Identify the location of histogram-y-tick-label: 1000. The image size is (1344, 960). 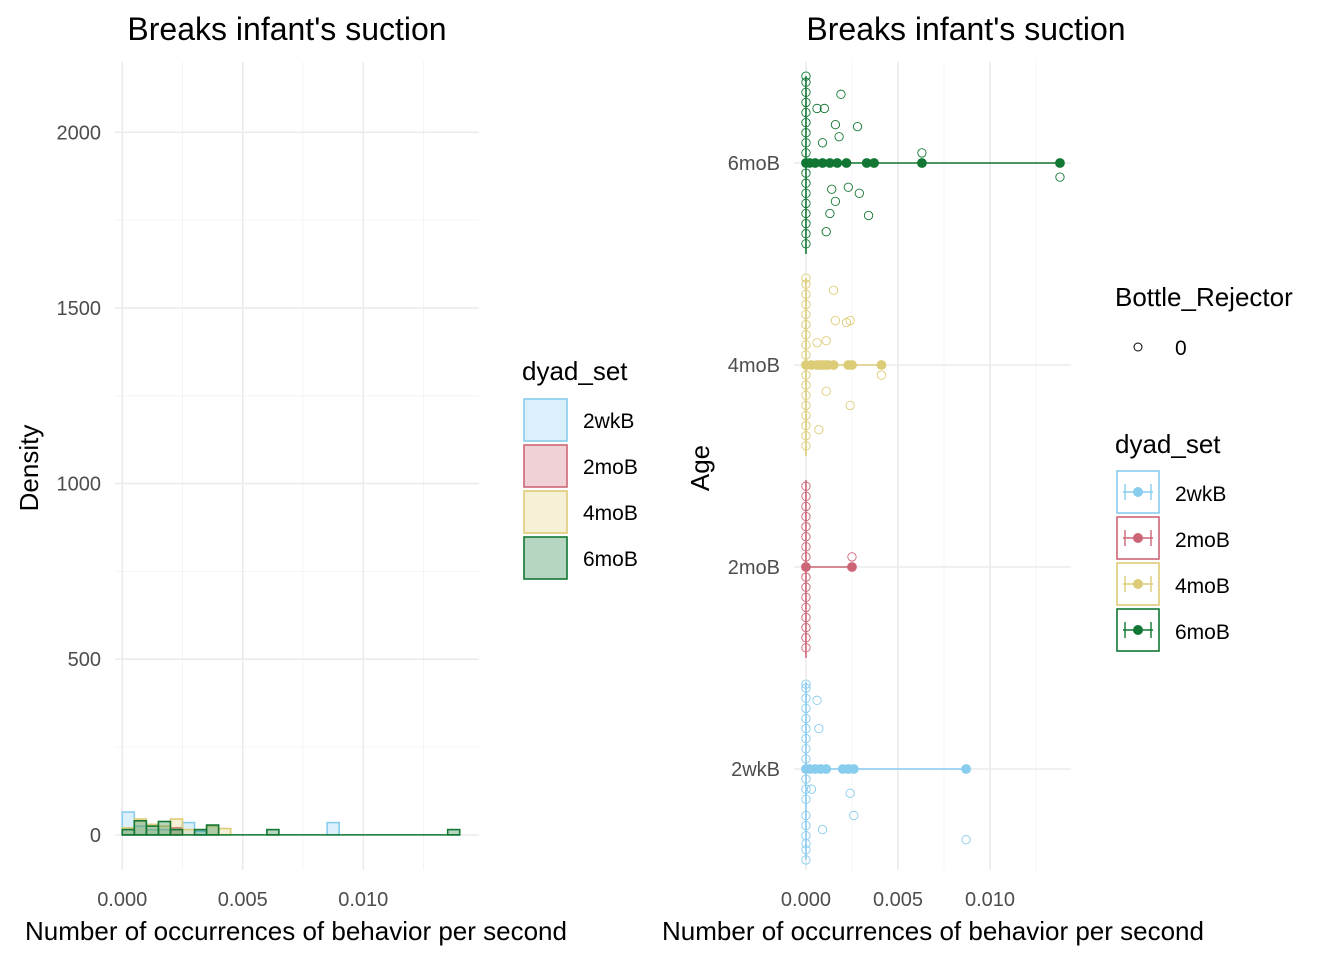
(79, 485).